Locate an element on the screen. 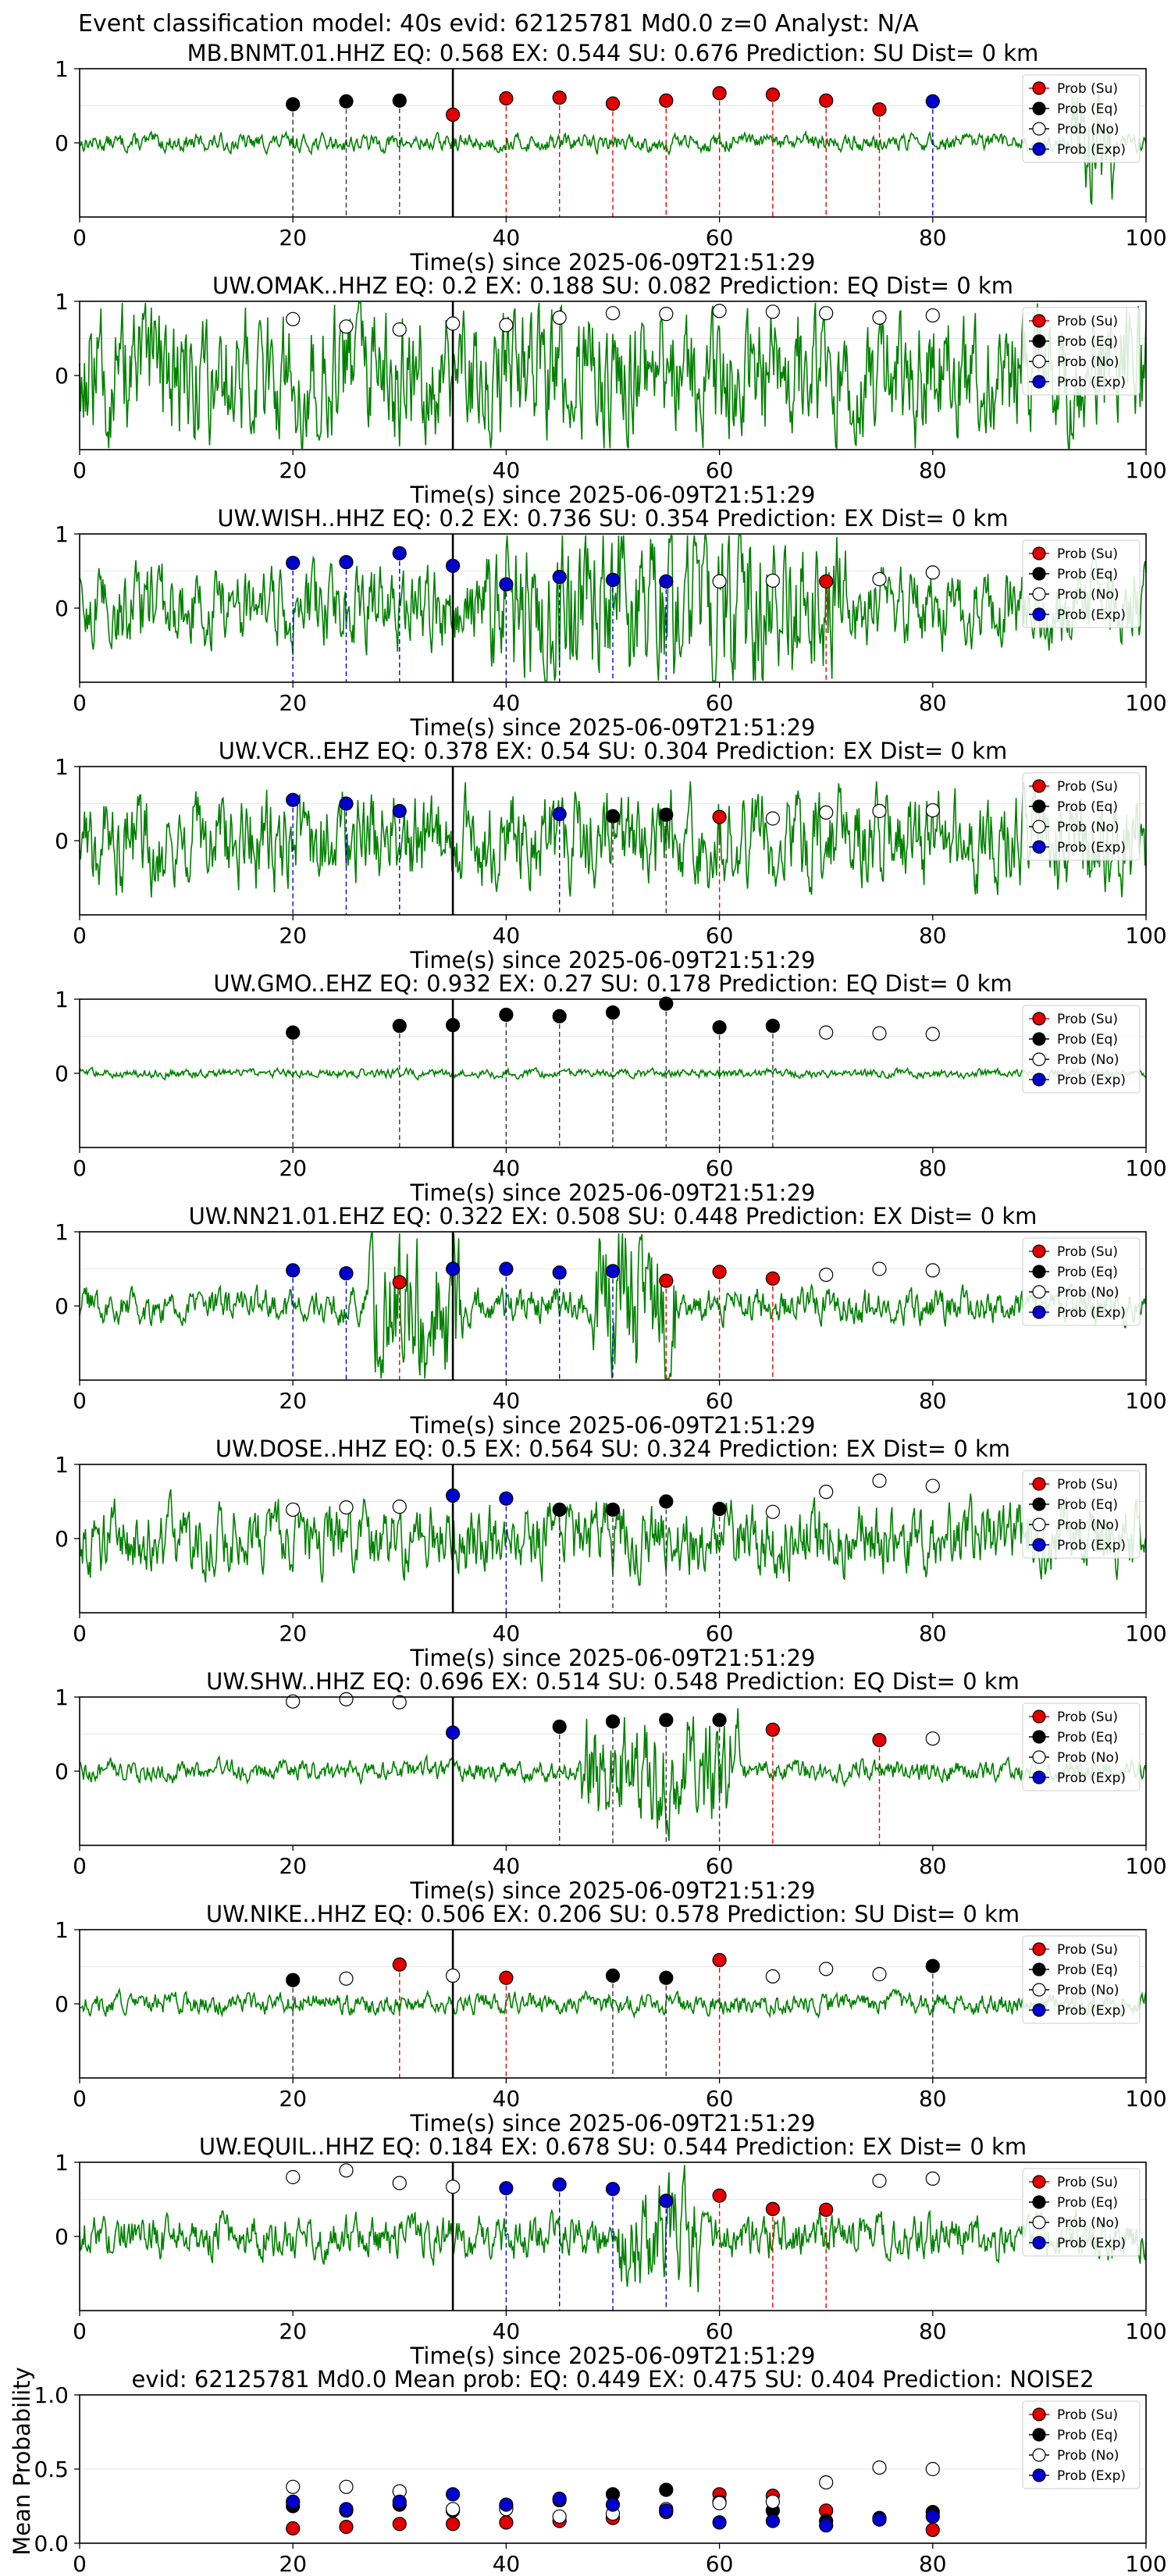  panel-1-xtick-label-3: 60 is located at coordinates (720, 238).